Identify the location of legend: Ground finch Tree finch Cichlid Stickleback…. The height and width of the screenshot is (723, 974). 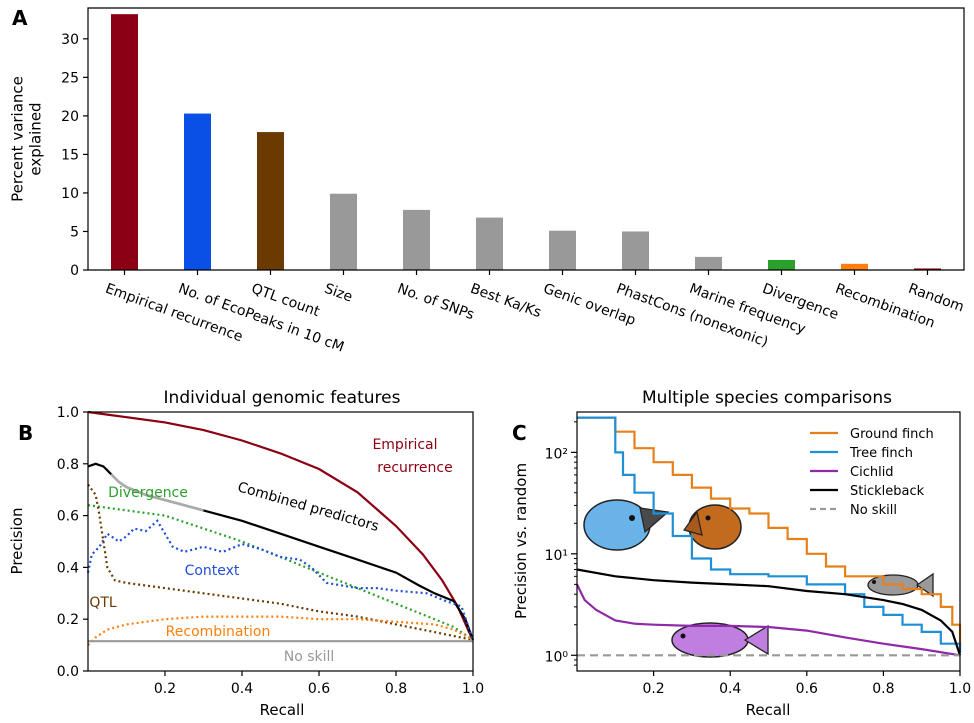
(872, 472).